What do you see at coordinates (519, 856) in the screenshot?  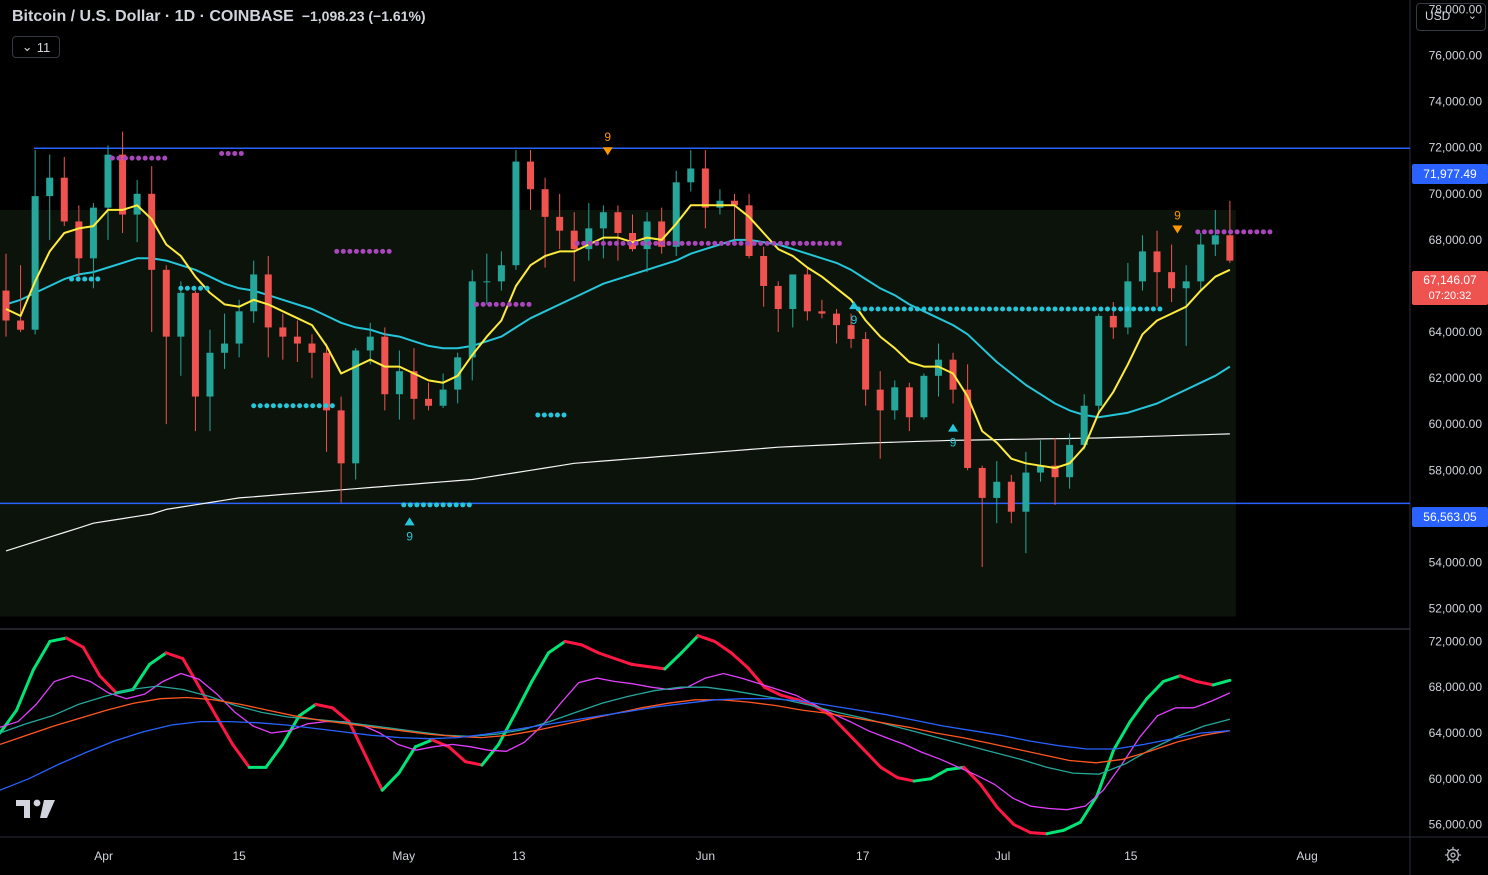 I see `time-axis-label: 13` at bounding box center [519, 856].